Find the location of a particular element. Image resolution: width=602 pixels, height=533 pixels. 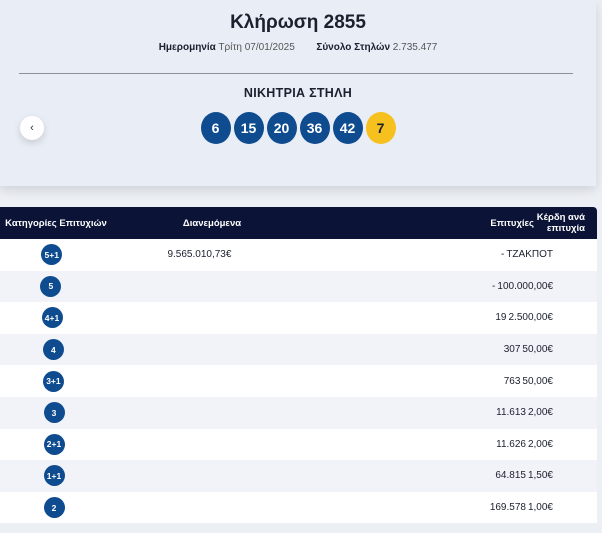

columns-label: Σύνολο Στηλών is located at coordinates (353, 47).